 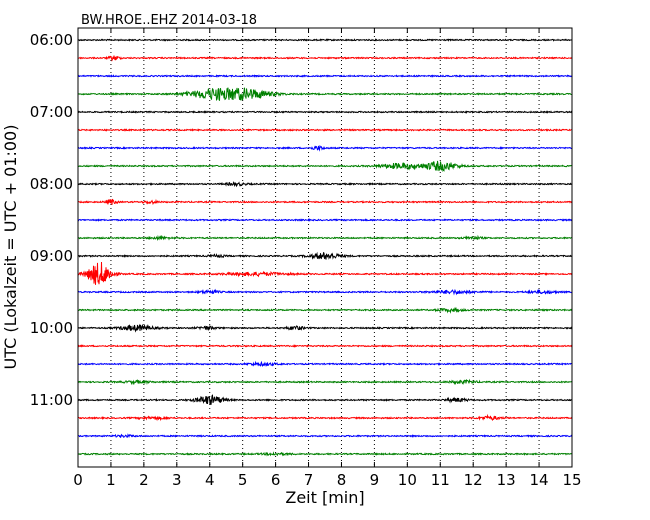 What do you see at coordinates (78, 480) in the screenshot?
I see `x-tick-label: 0` at bounding box center [78, 480].